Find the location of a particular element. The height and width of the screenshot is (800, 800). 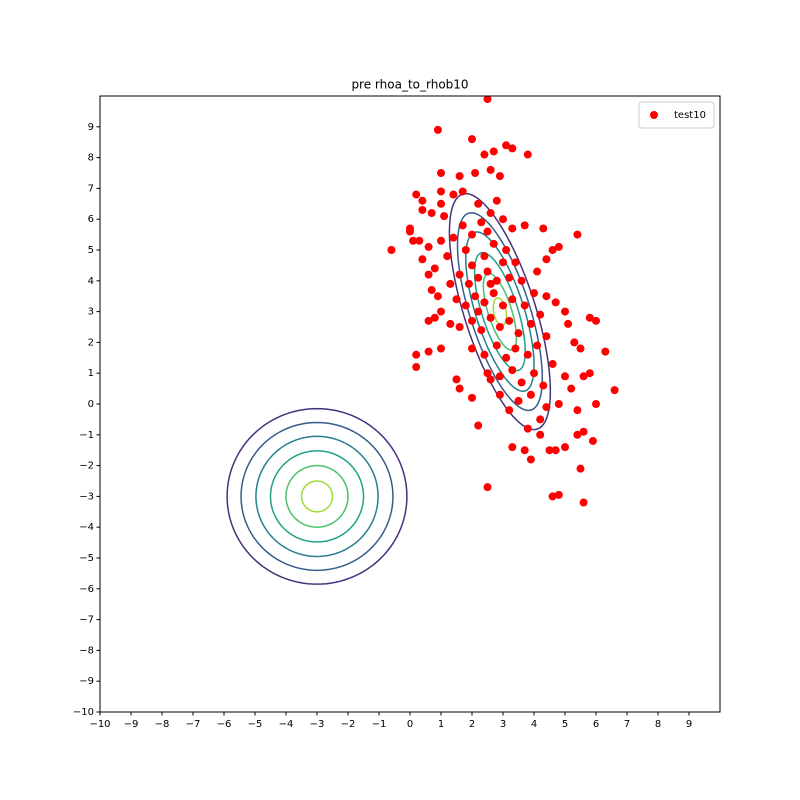

y-tick-label: 9 is located at coordinates (91, 127).